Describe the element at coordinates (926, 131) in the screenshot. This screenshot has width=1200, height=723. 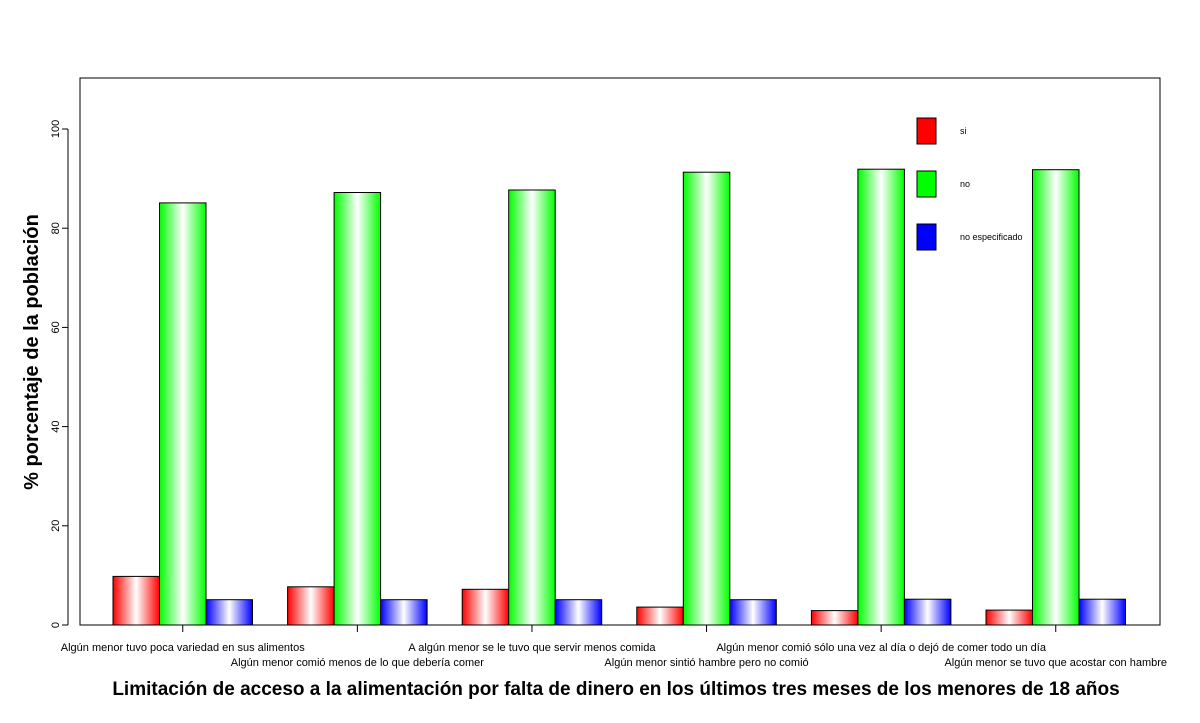
I see `legend-swatch-si` at that location.